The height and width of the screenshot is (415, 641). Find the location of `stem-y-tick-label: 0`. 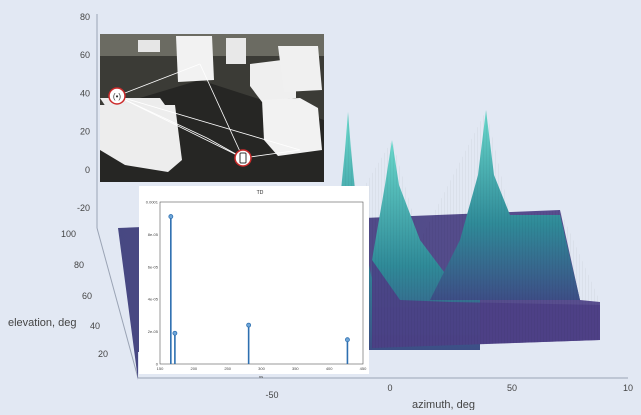

stem-y-tick-label: 0 is located at coordinates (157, 364).